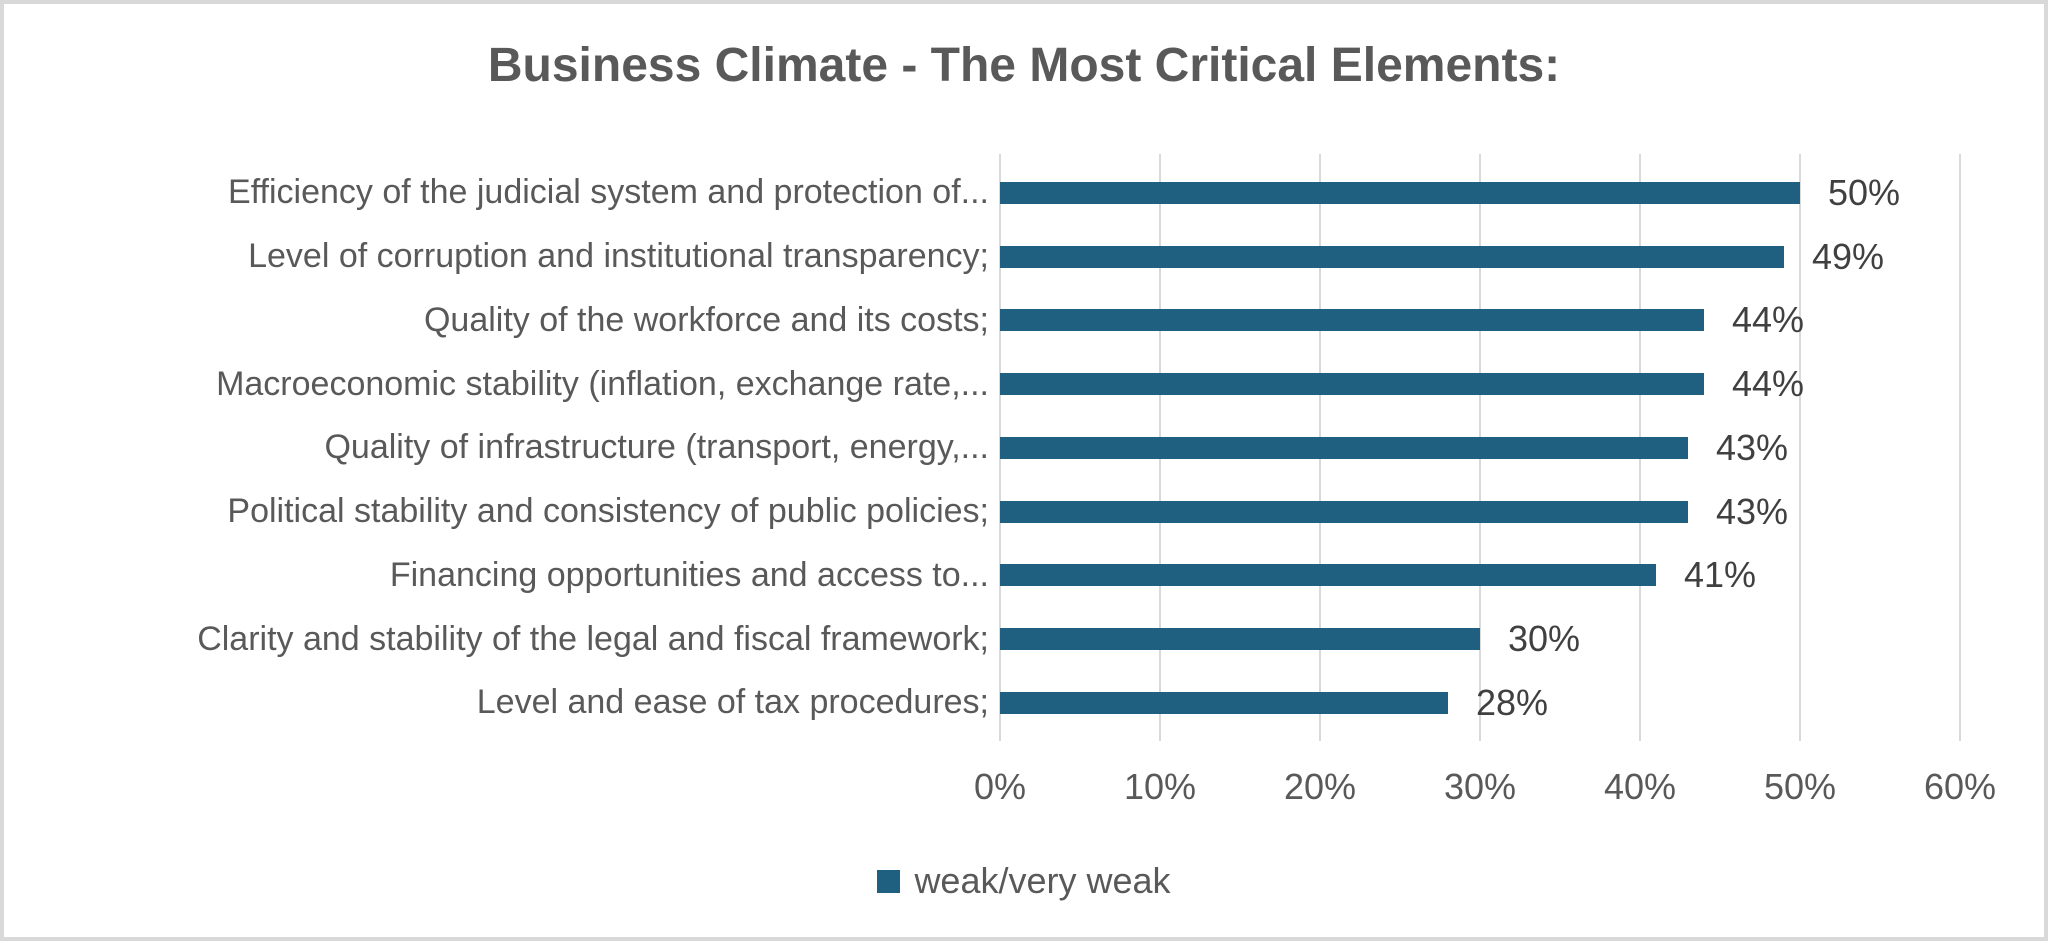 Image resolution: width=2048 pixels, height=941 pixels. I want to click on category-label: Quality of the workforce and its costs;, so click(706, 319).